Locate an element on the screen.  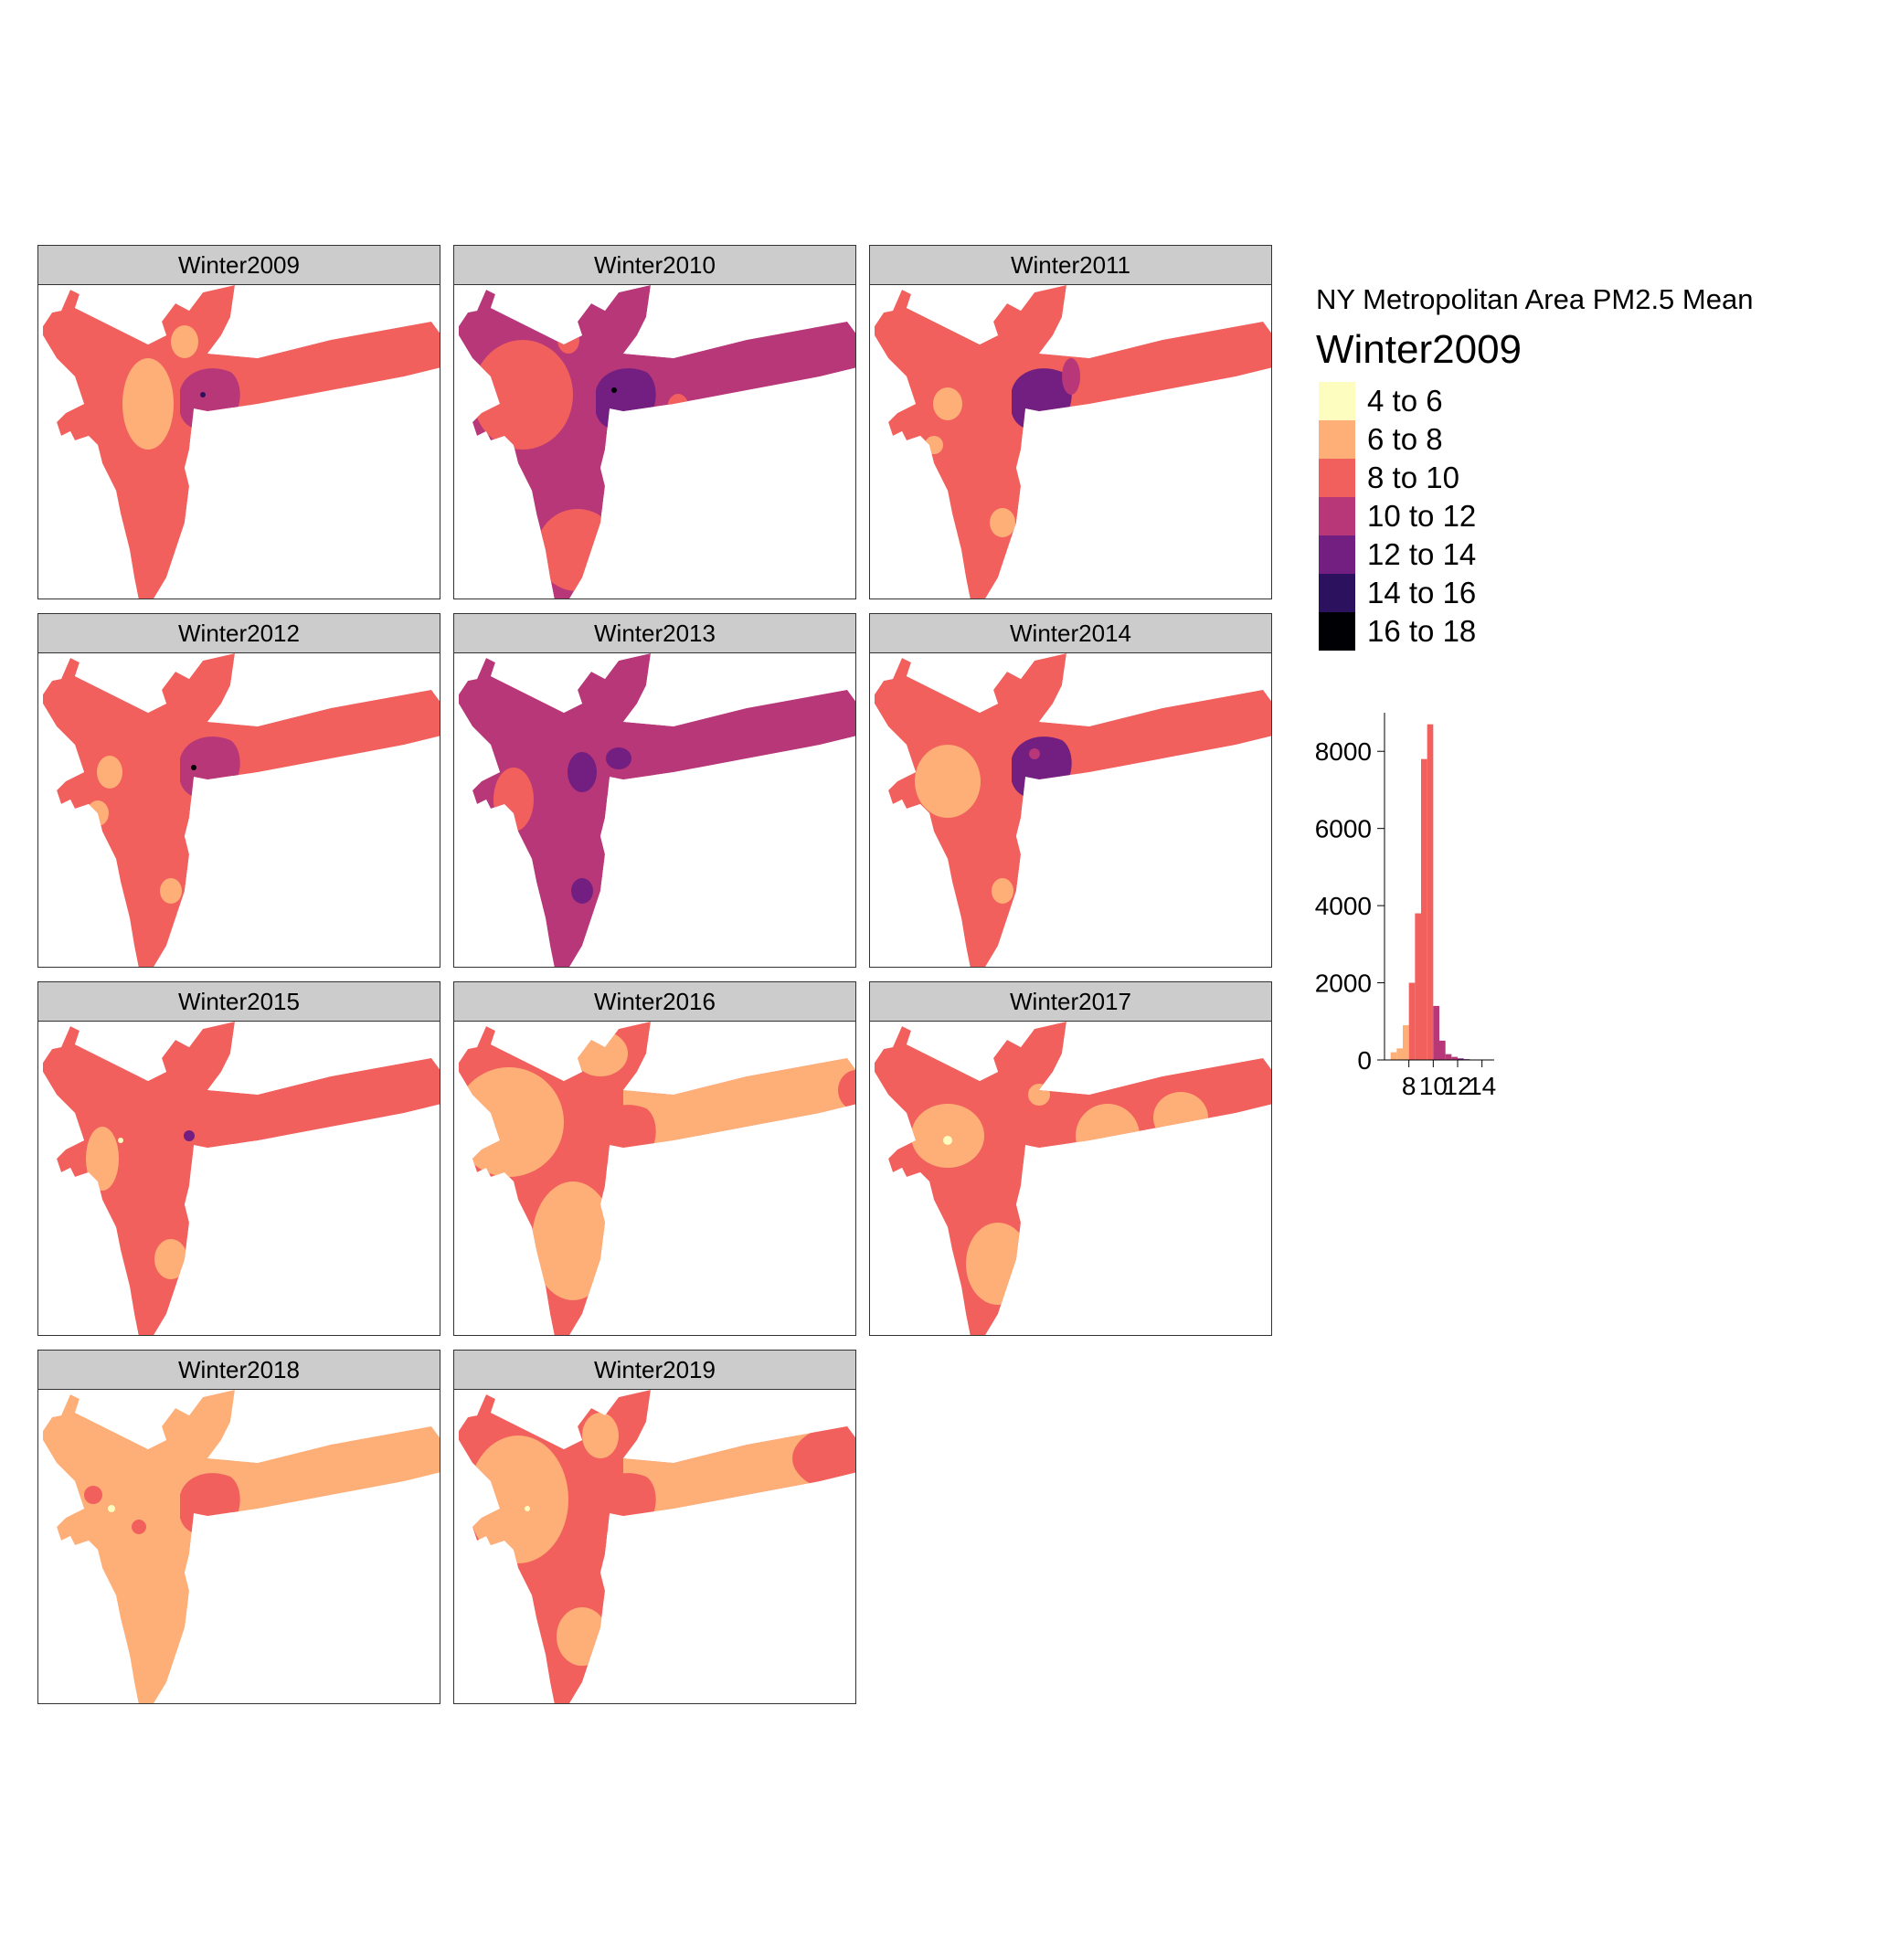
facet-panel: Winter2014 is located at coordinates (1070, 791).